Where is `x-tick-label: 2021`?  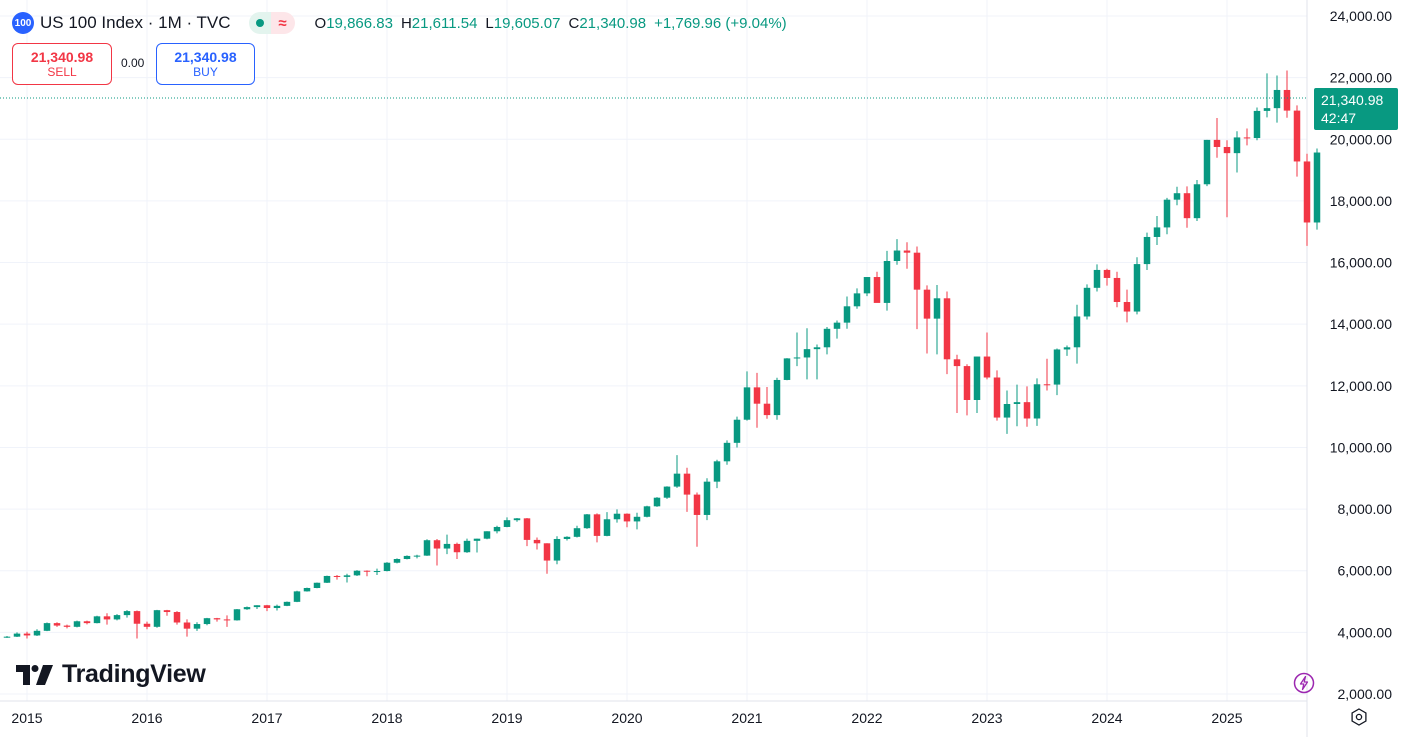 x-tick-label: 2021 is located at coordinates (746, 718).